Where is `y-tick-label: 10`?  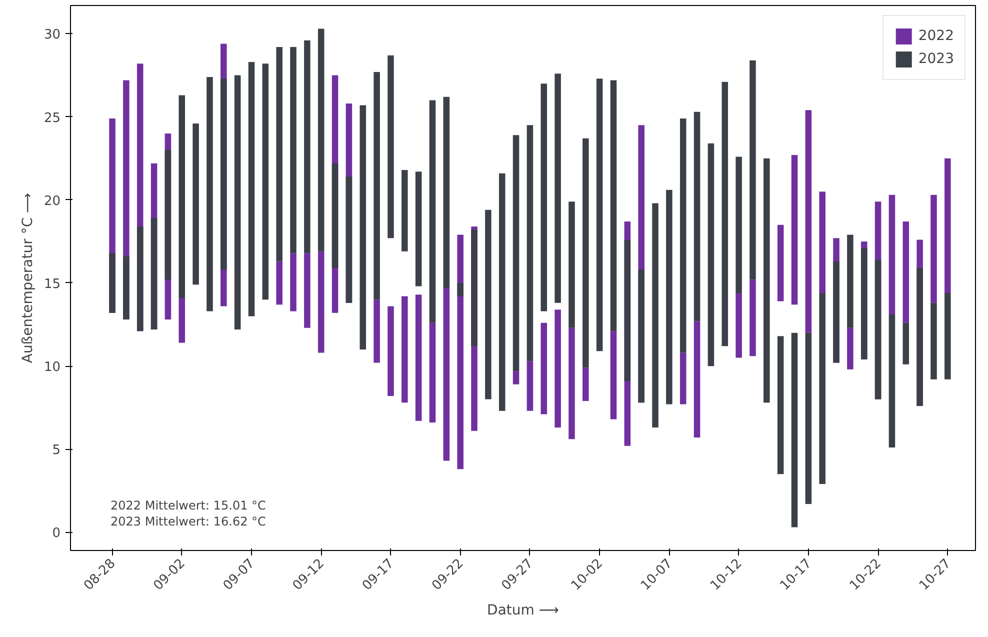
y-tick-label: 10 is located at coordinates (52, 368).